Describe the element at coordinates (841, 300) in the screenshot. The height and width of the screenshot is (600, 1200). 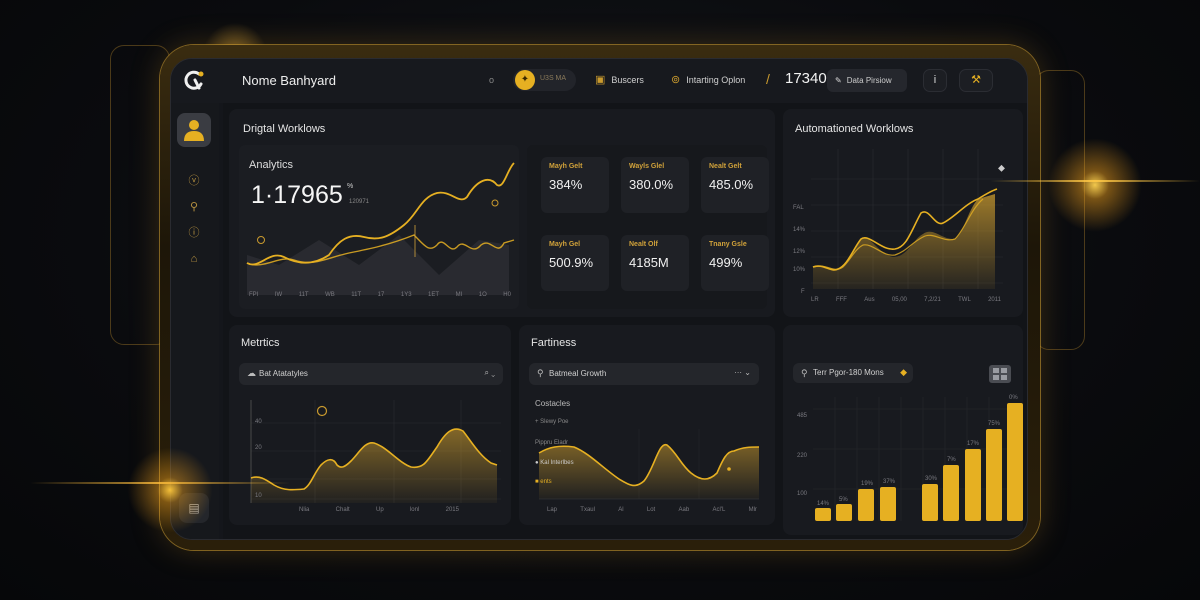
I see `x-label: FFF` at that location.